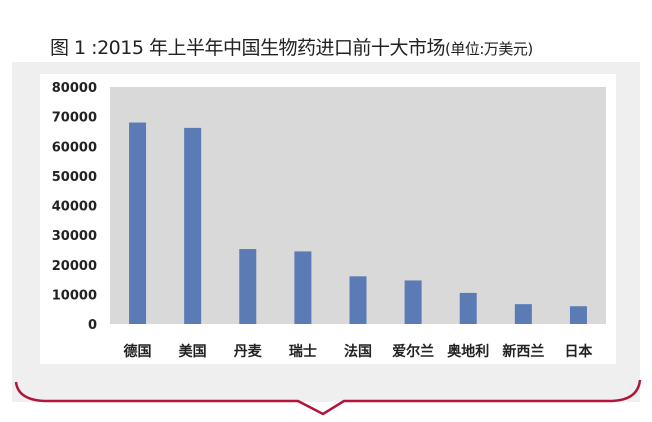 The width and height of the screenshot is (652, 422). What do you see at coordinates (578, 351) in the screenshot?
I see `x-tick-label: 日本` at bounding box center [578, 351].